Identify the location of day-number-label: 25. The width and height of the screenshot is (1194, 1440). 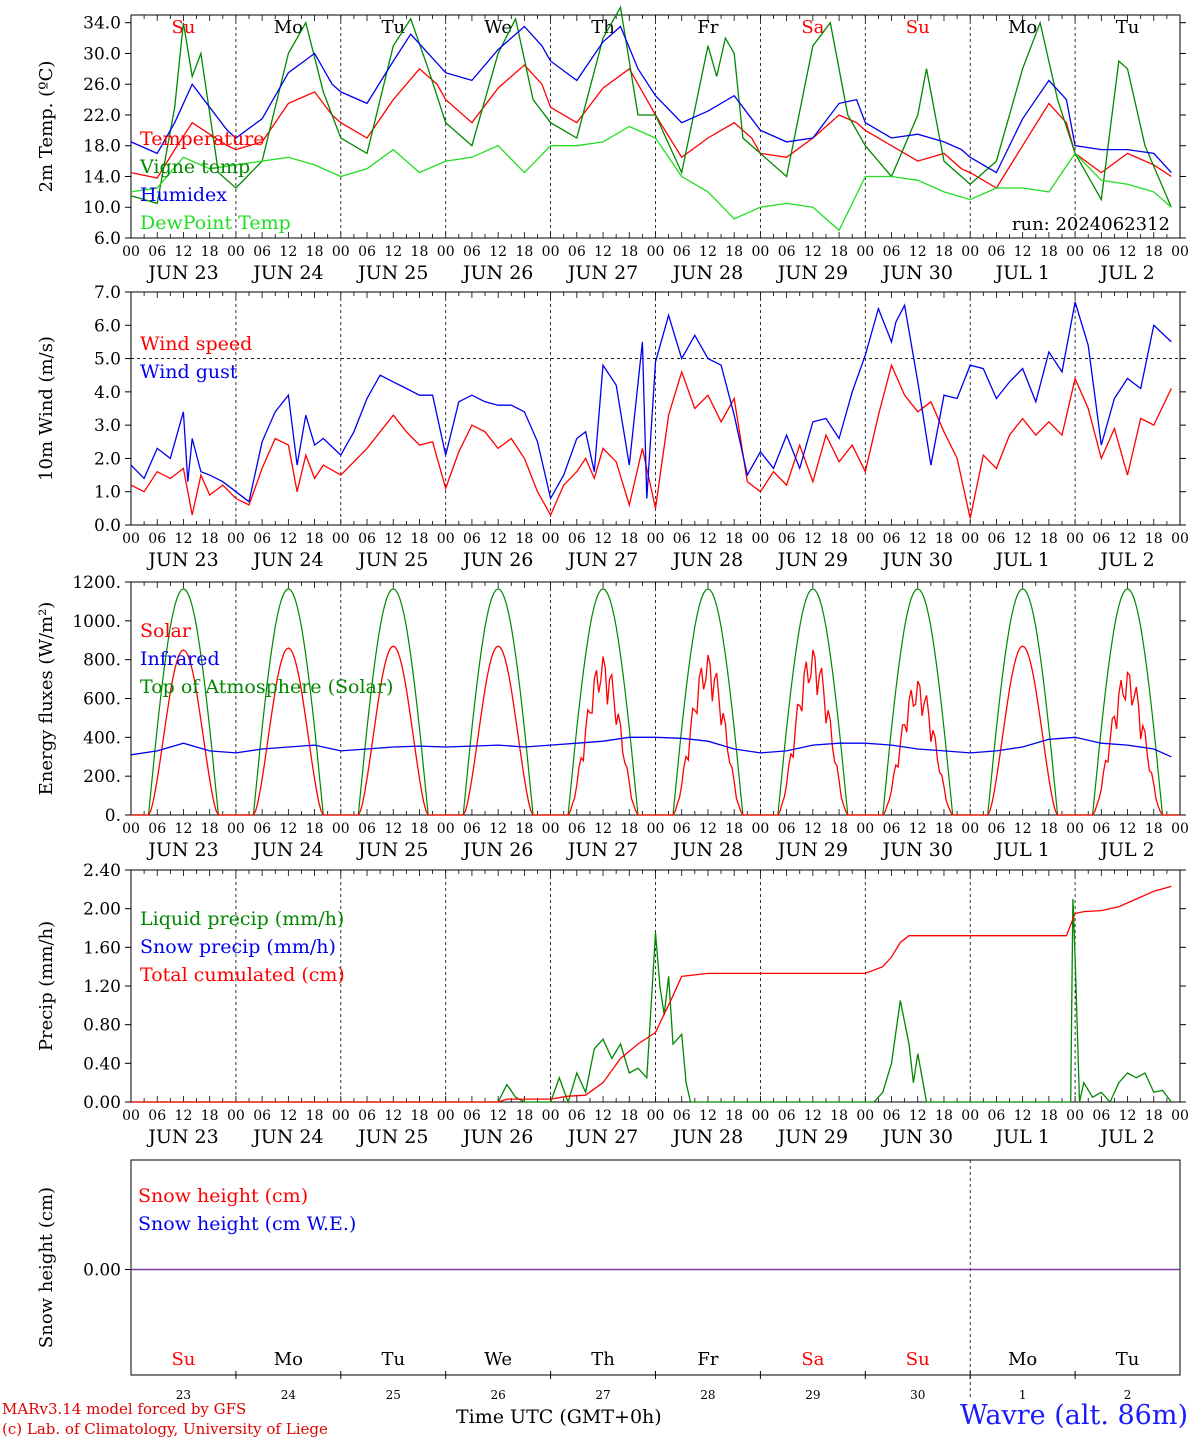
(393, 1394).